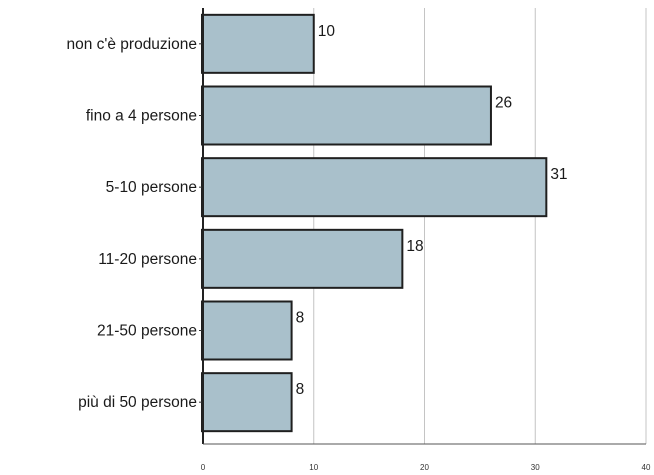  I want to click on category-label: non c'è produzione, so click(131, 44).